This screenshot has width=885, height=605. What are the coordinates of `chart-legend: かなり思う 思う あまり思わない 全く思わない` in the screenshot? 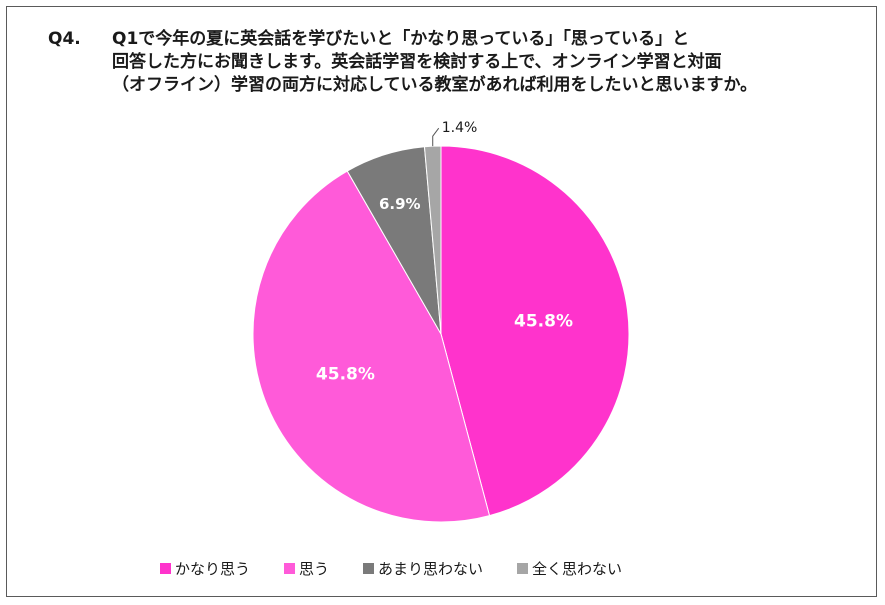 It's located at (450, 568).